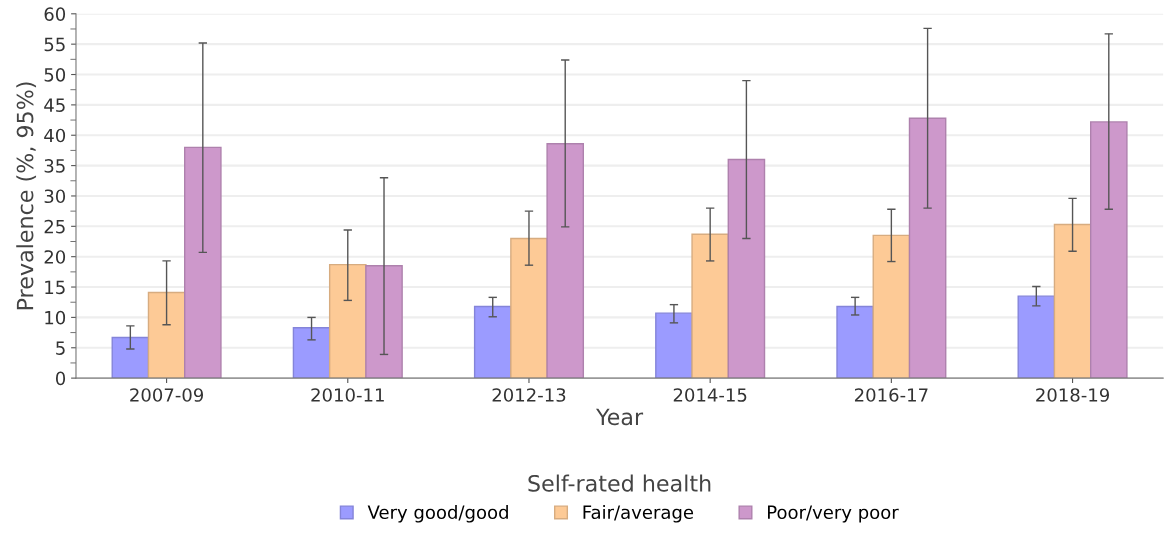 Image resolution: width=1169 pixels, height=552 pixels. Describe the element at coordinates (710, 395) in the screenshot. I see `x-tick-label: 2014-15` at that location.